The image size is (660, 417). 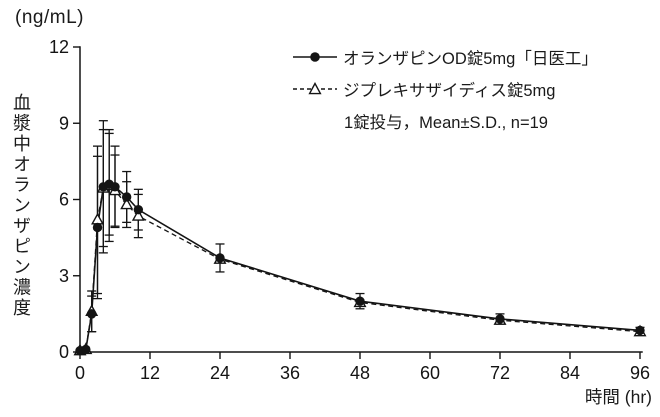 I want to click on svg-text: 36, so click(x=290, y=373).